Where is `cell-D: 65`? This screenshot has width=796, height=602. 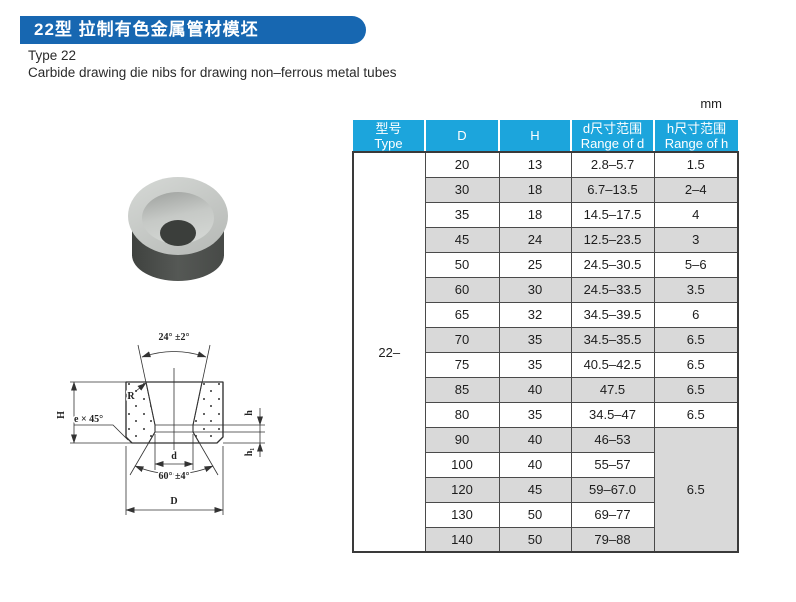 cell-D: 65 is located at coordinates (462, 314).